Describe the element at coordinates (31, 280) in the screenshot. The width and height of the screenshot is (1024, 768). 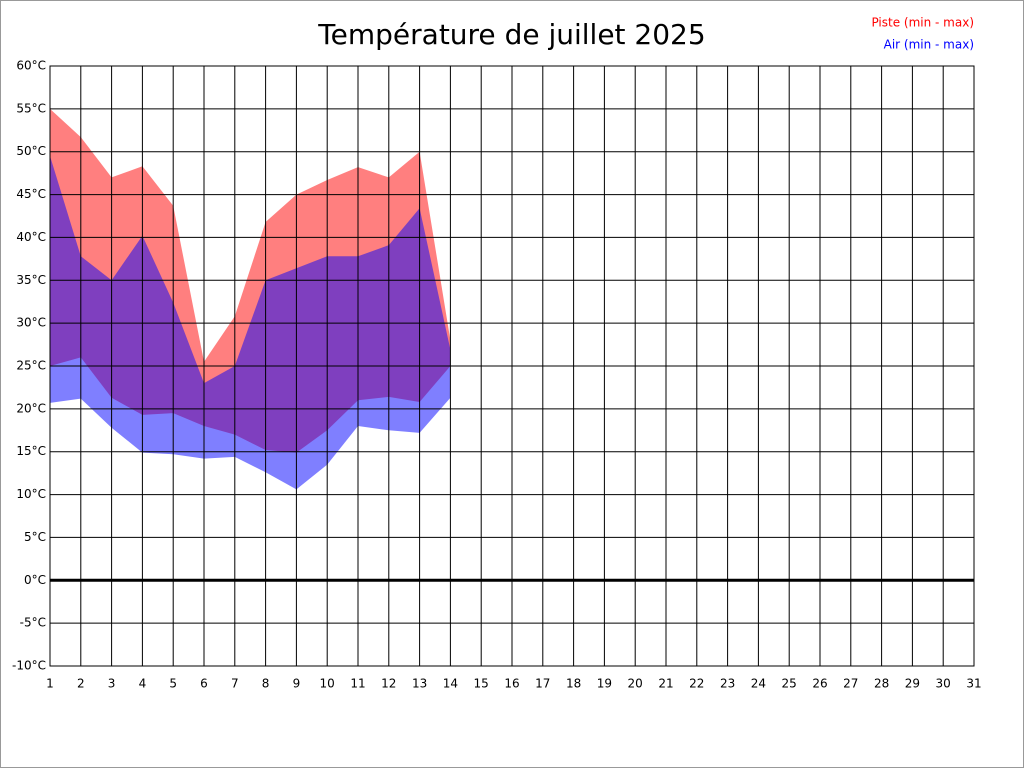
I see `y-tick-label: 35°C` at that location.